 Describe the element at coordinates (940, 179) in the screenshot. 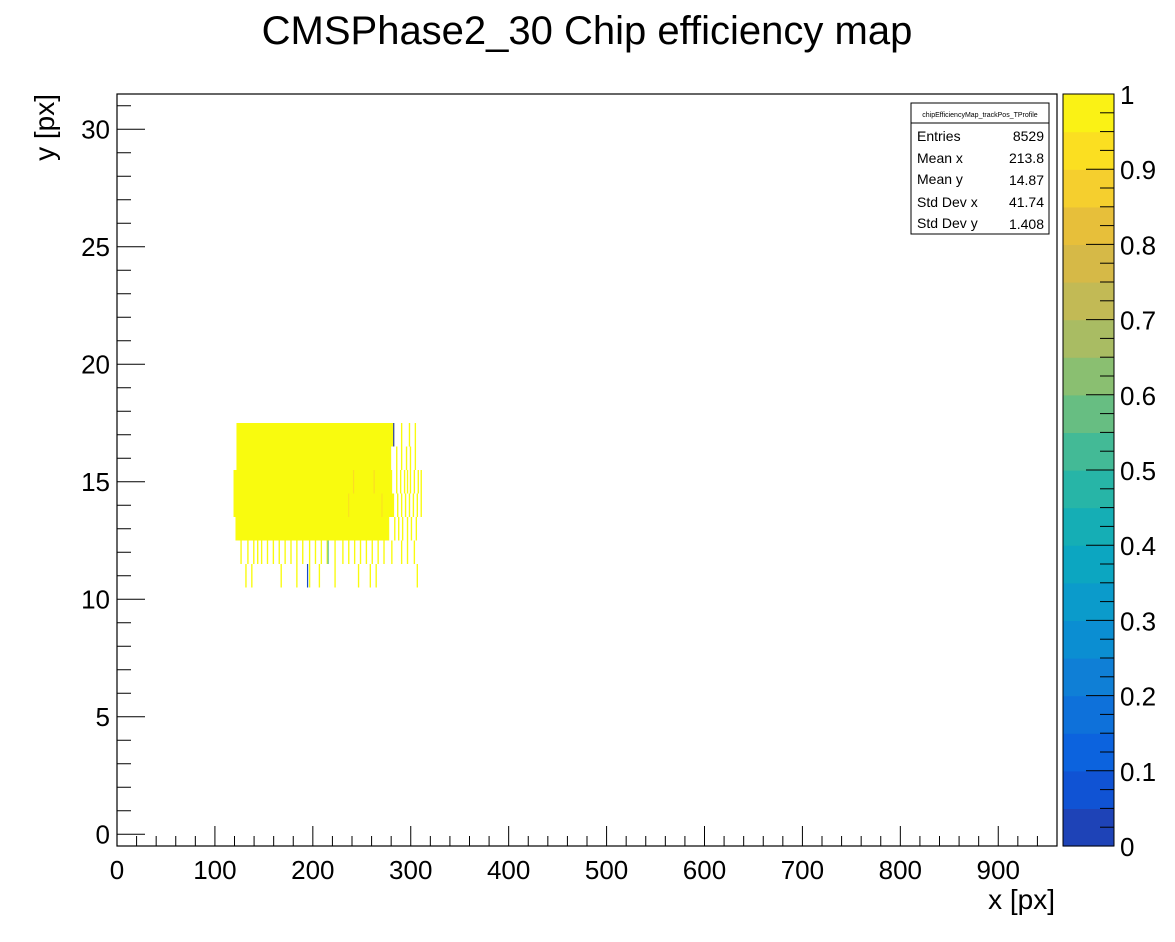

I see `stats-mean-y-label: Mean y` at that location.